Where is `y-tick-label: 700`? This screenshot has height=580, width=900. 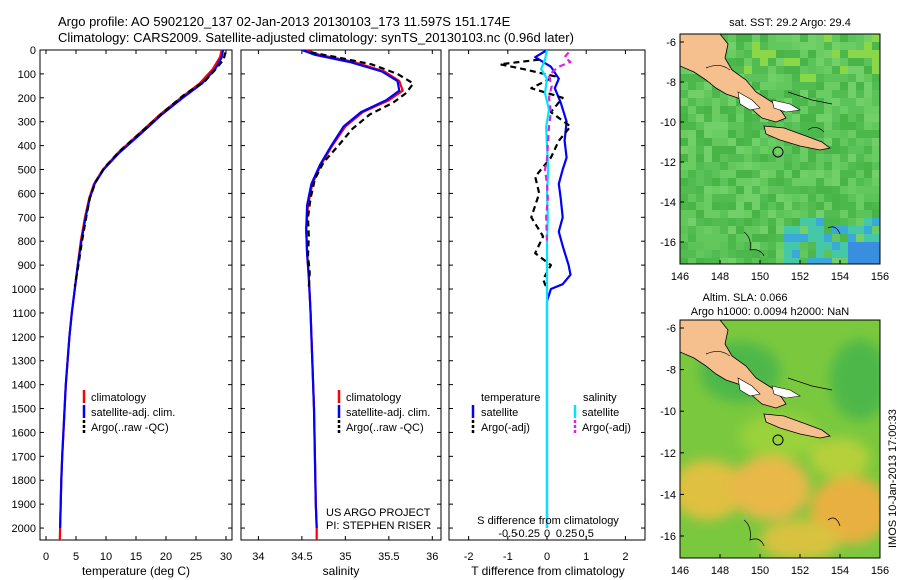 y-tick-label: 700 is located at coordinates (27, 218).